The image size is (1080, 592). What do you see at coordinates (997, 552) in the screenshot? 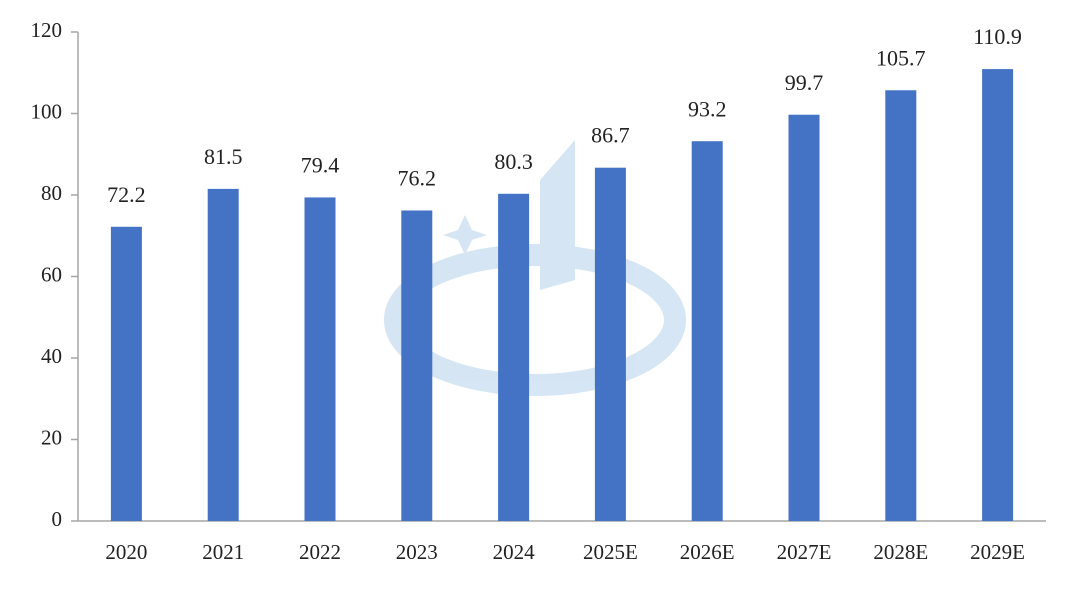
I see `x-tick-label: 2029E` at bounding box center [997, 552].